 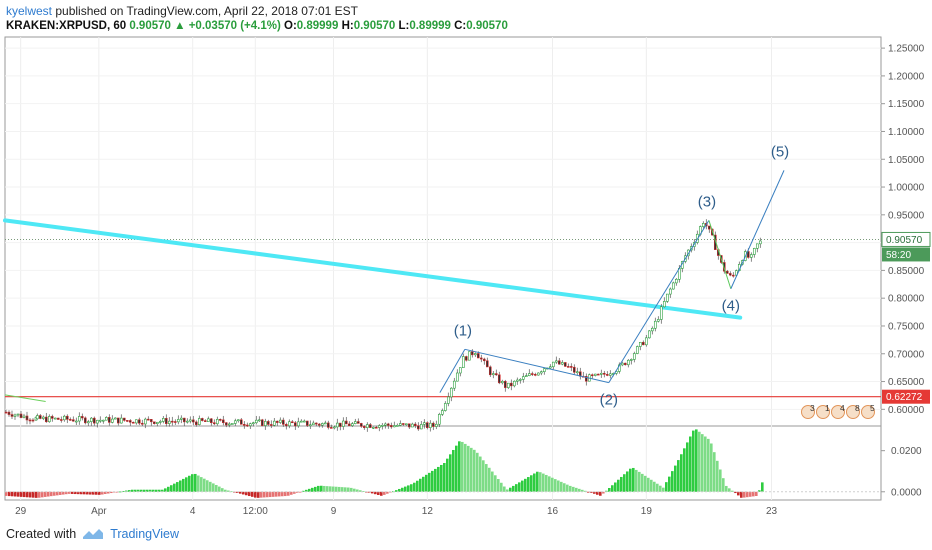 I want to click on time-tick-label: 9, so click(x=334, y=511).